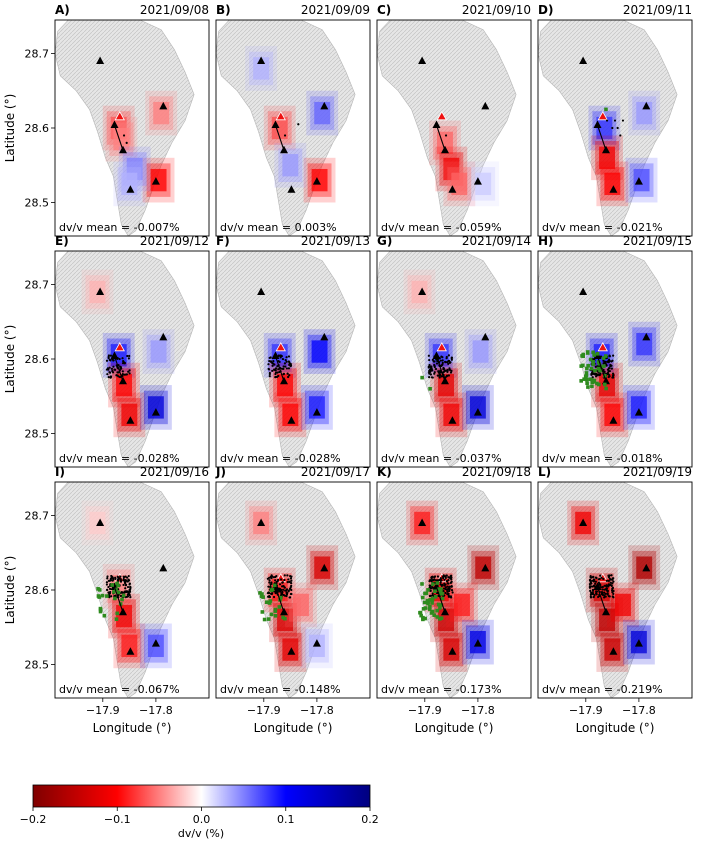  Describe the element at coordinates (335, 241) in the screenshot. I see `panel-date: 2021/09/13` at that location.